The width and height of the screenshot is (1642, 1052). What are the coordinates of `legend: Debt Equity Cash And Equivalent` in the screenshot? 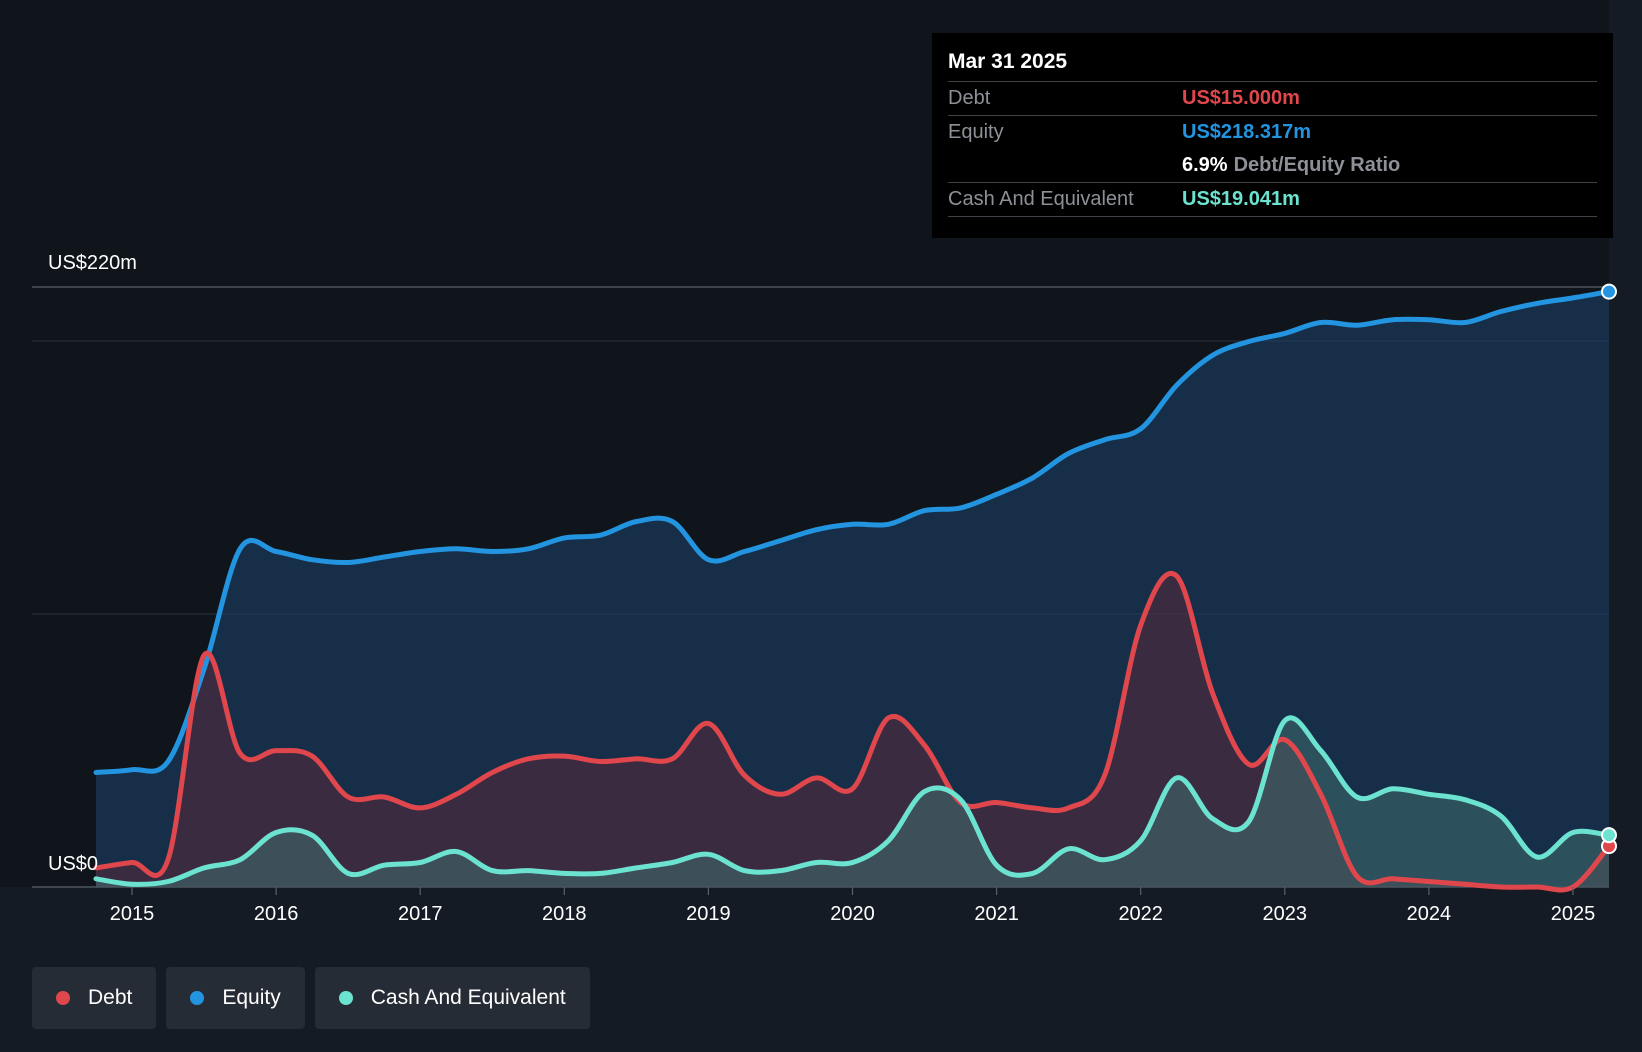 It's located at (316, 998).